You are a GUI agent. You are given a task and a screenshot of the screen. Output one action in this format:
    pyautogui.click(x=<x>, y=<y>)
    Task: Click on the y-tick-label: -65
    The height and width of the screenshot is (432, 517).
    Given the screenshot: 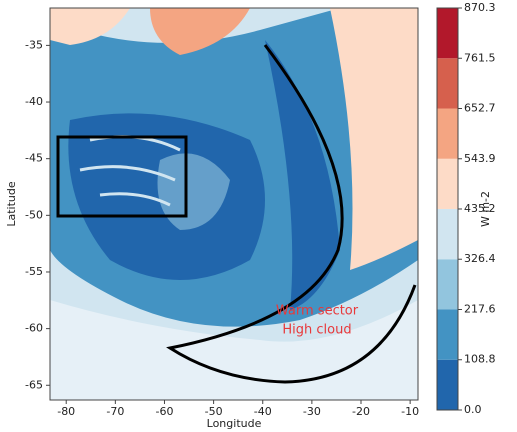 What is the action you would take?
    pyautogui.click(x=34, y=384)
    